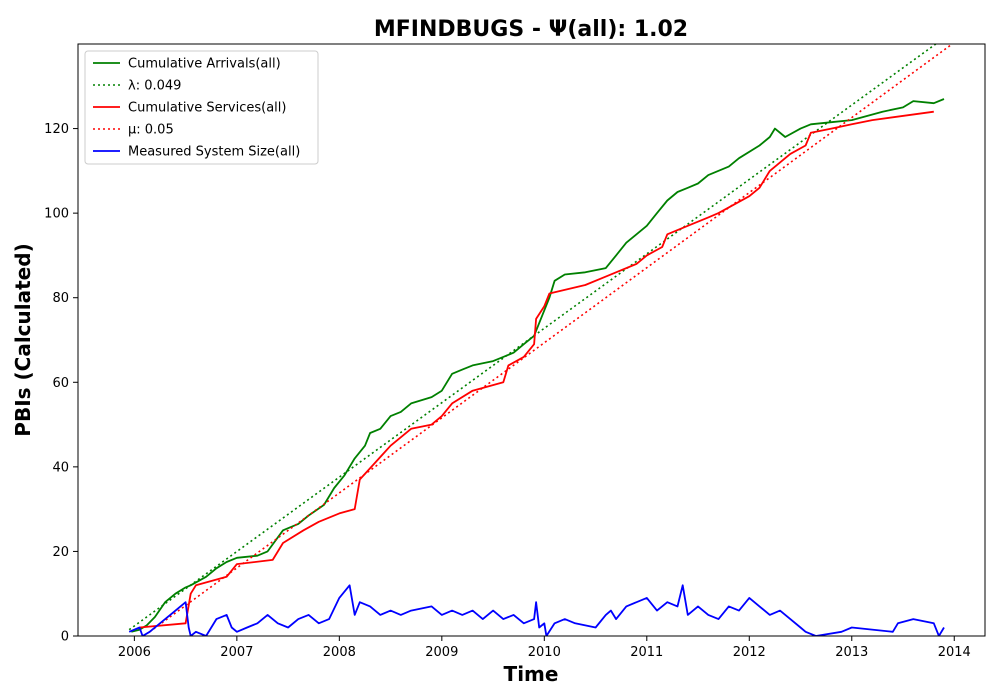 Image resolution: width=1000 pixels, height=700 pixels. I want to click on legend-label-1: λ: 0.049, so click(154, 86).